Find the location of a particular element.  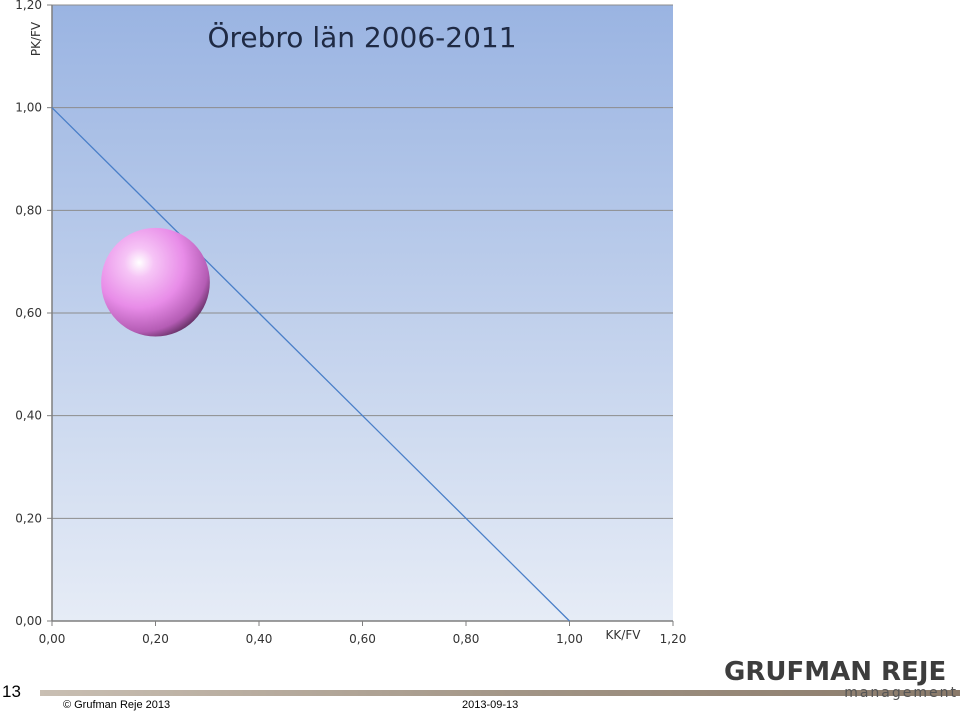

y-tick-label: 1,00 is located at coordinates (28, 108).